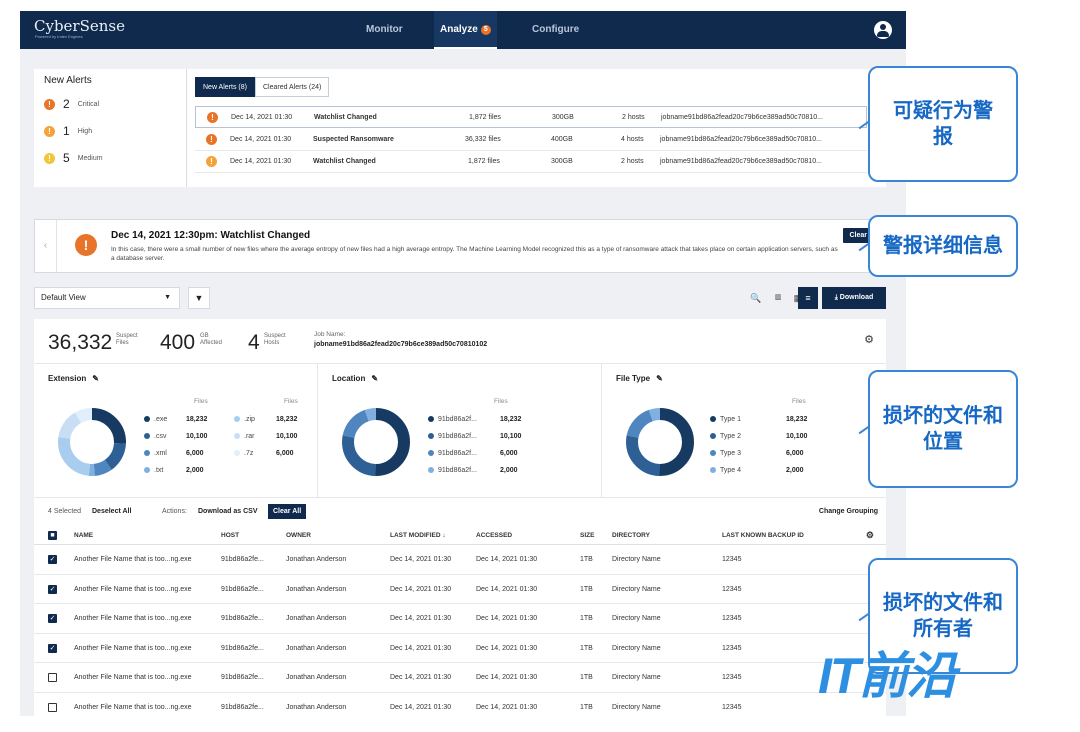 Image resolution: width=1080 pixels, height=732 pixels. I want to click on change-grouping-link: Change Grouping, so click(848, 511).